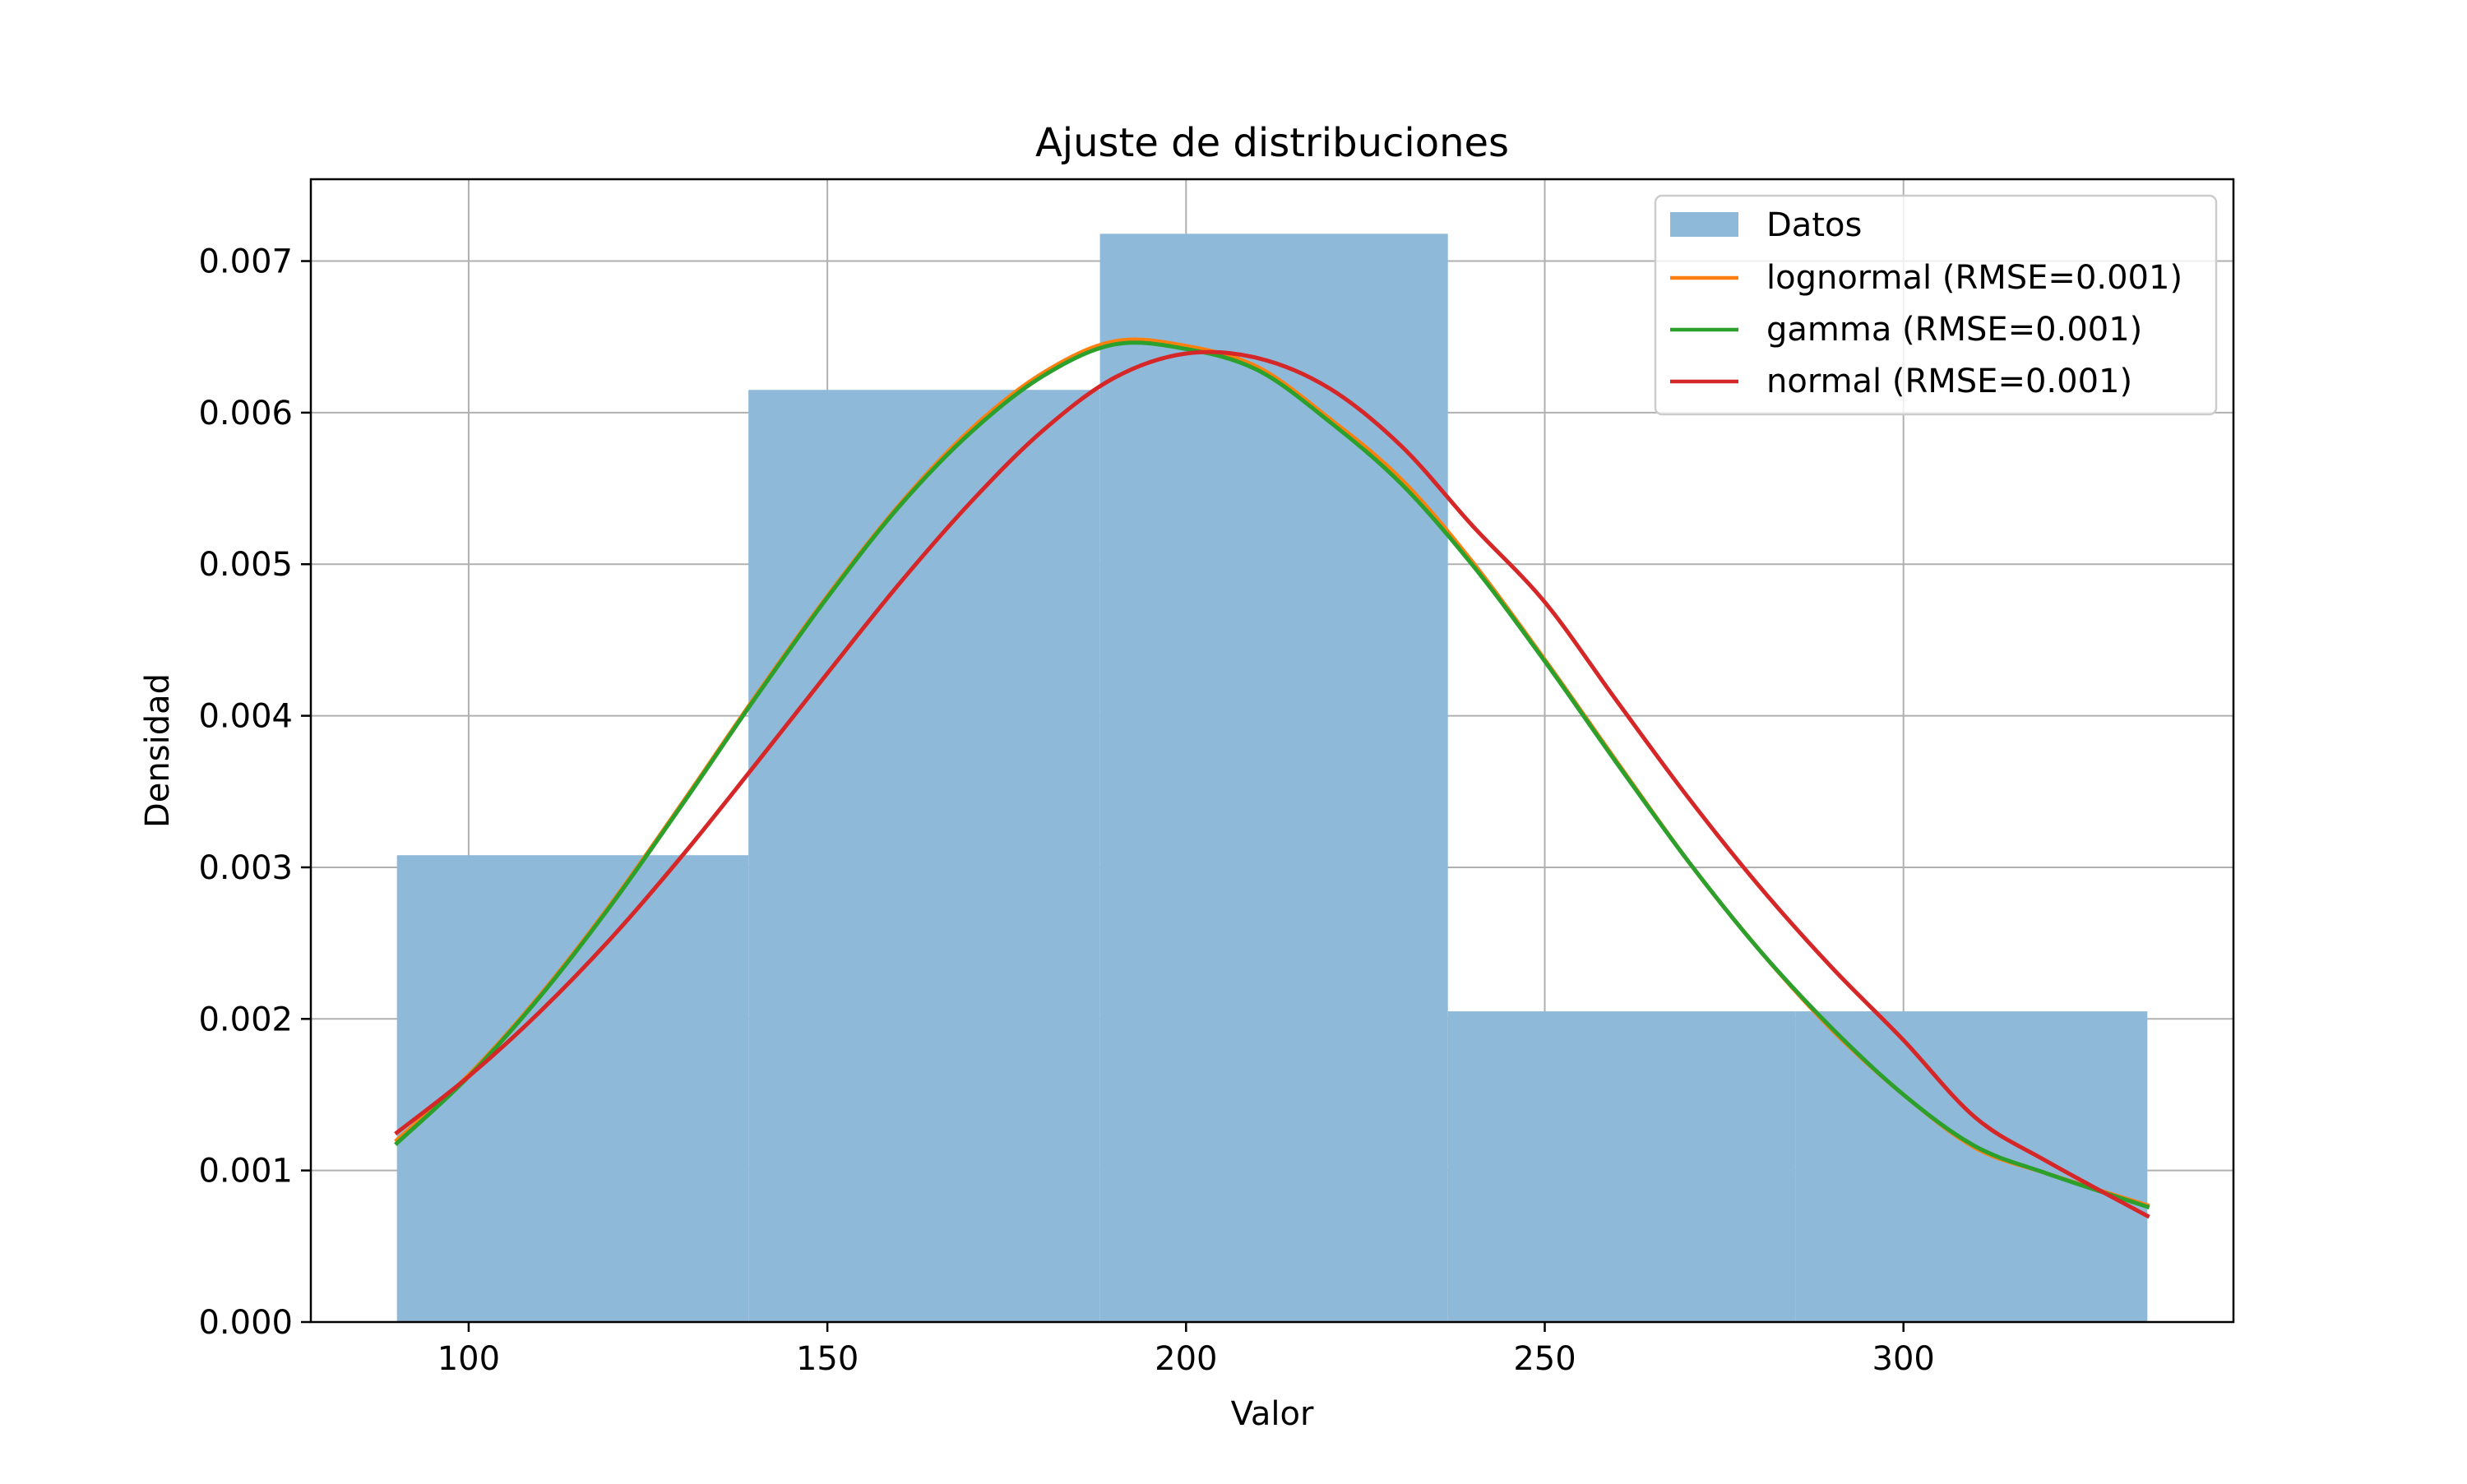 This screenshot has height=1484, width=2467. I want to click on y-tick-label: 0.004, so click(245, 717).